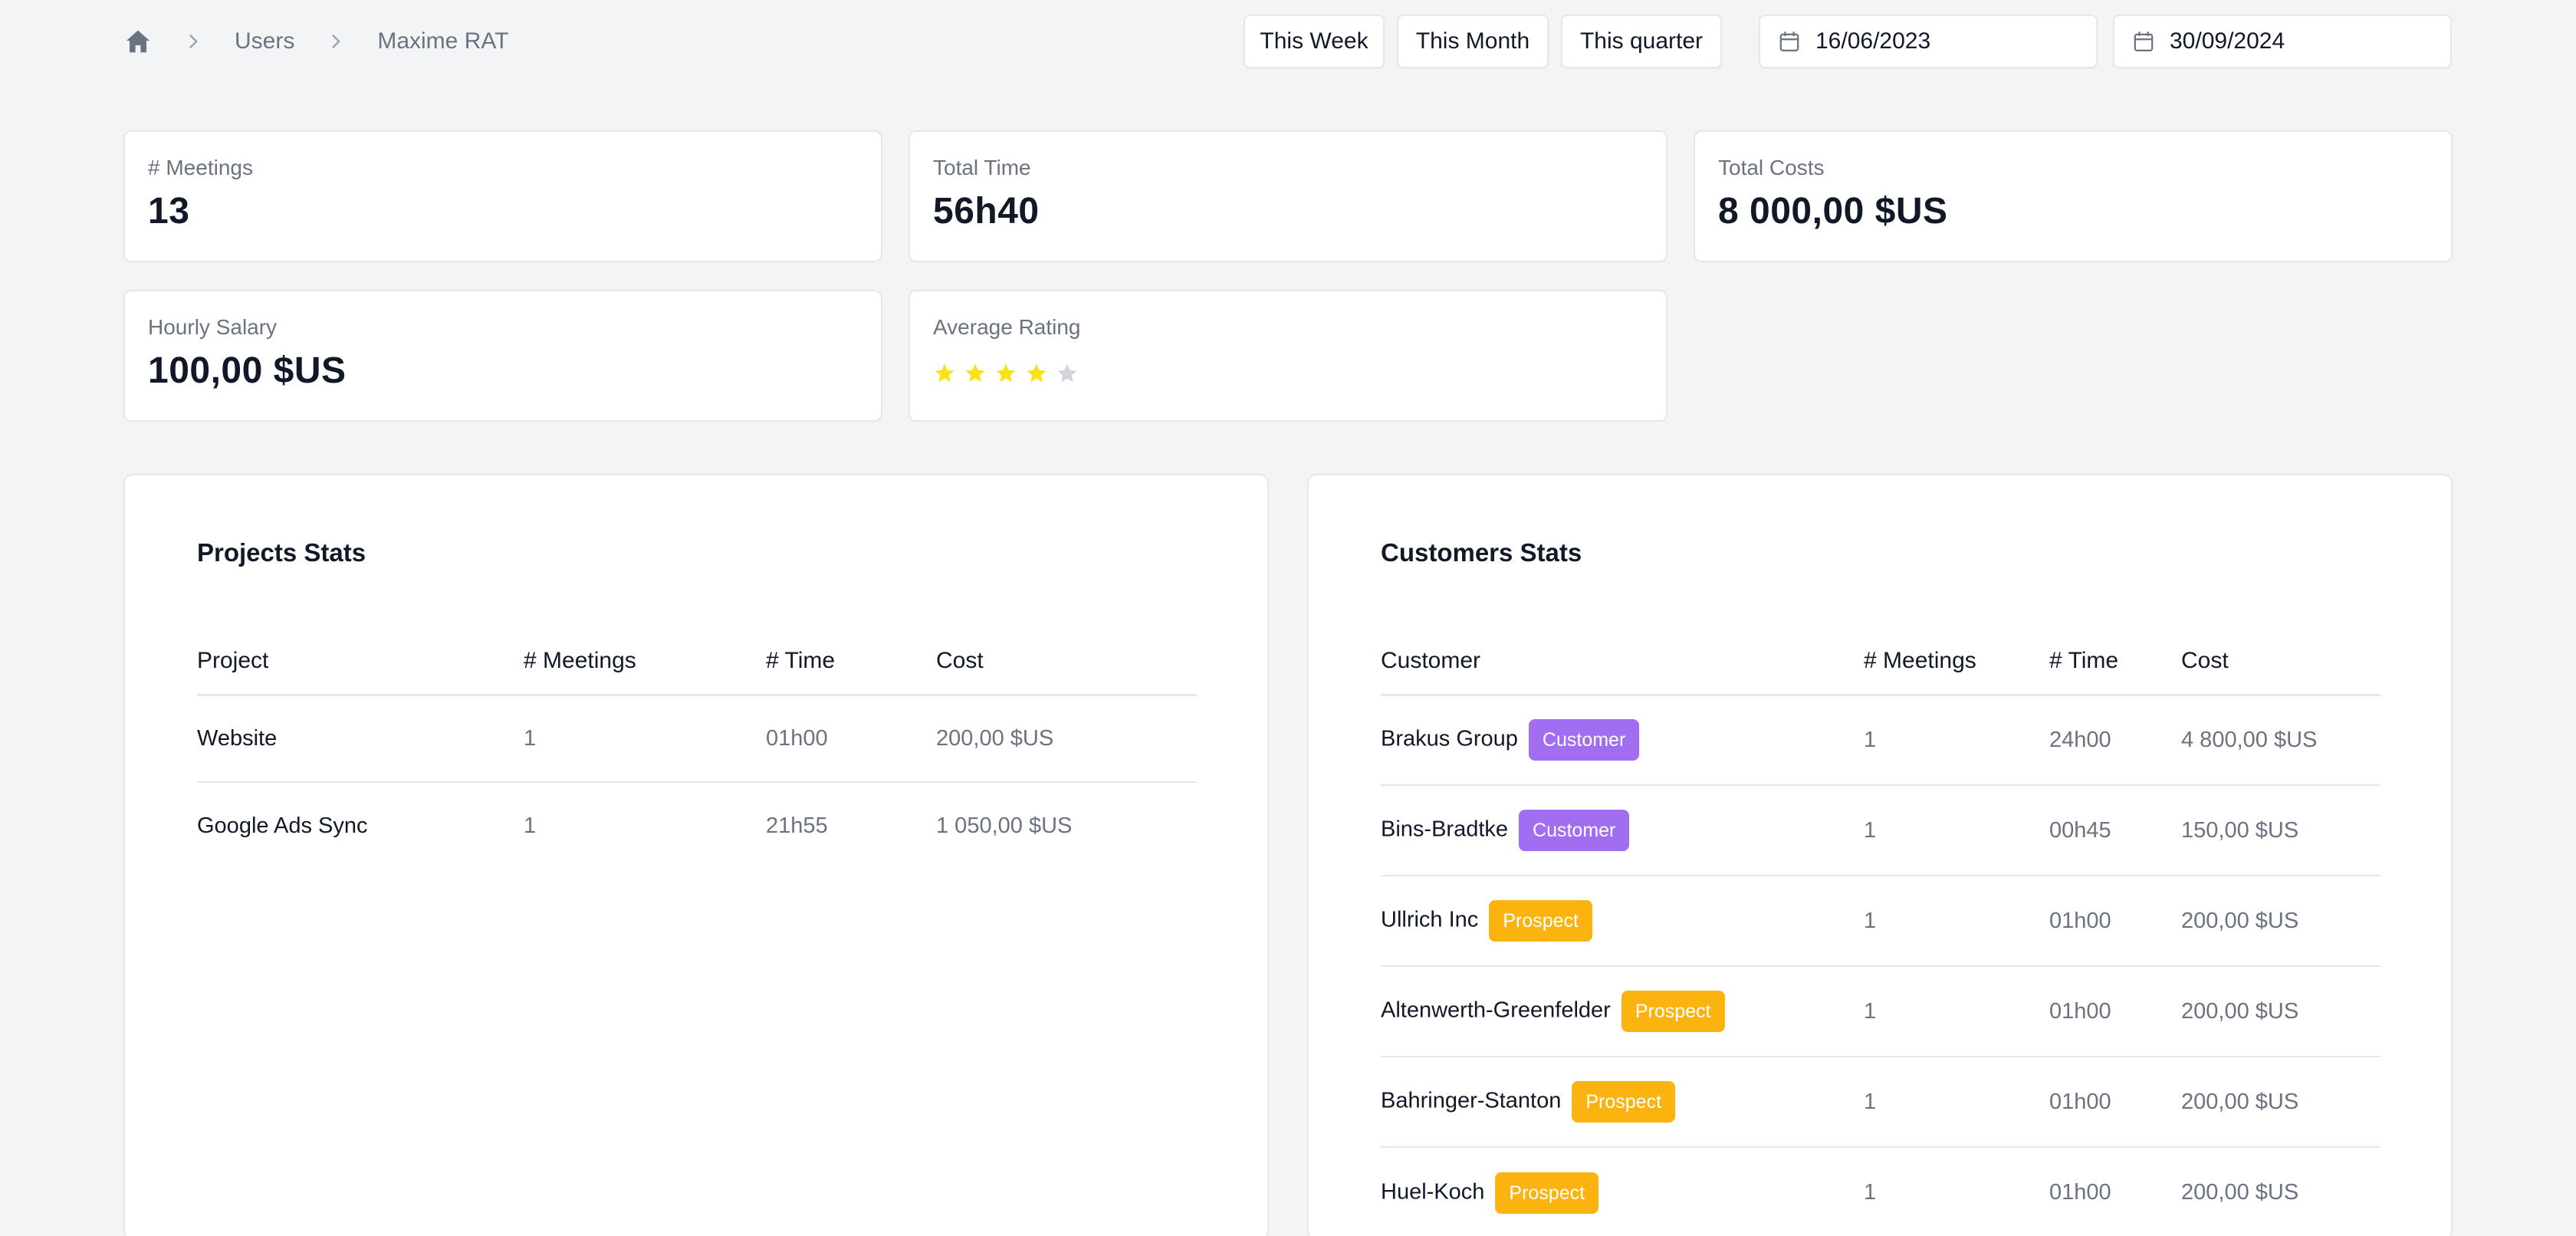  I want to click on panel-title: Customers Stats, so click(1481, 552).